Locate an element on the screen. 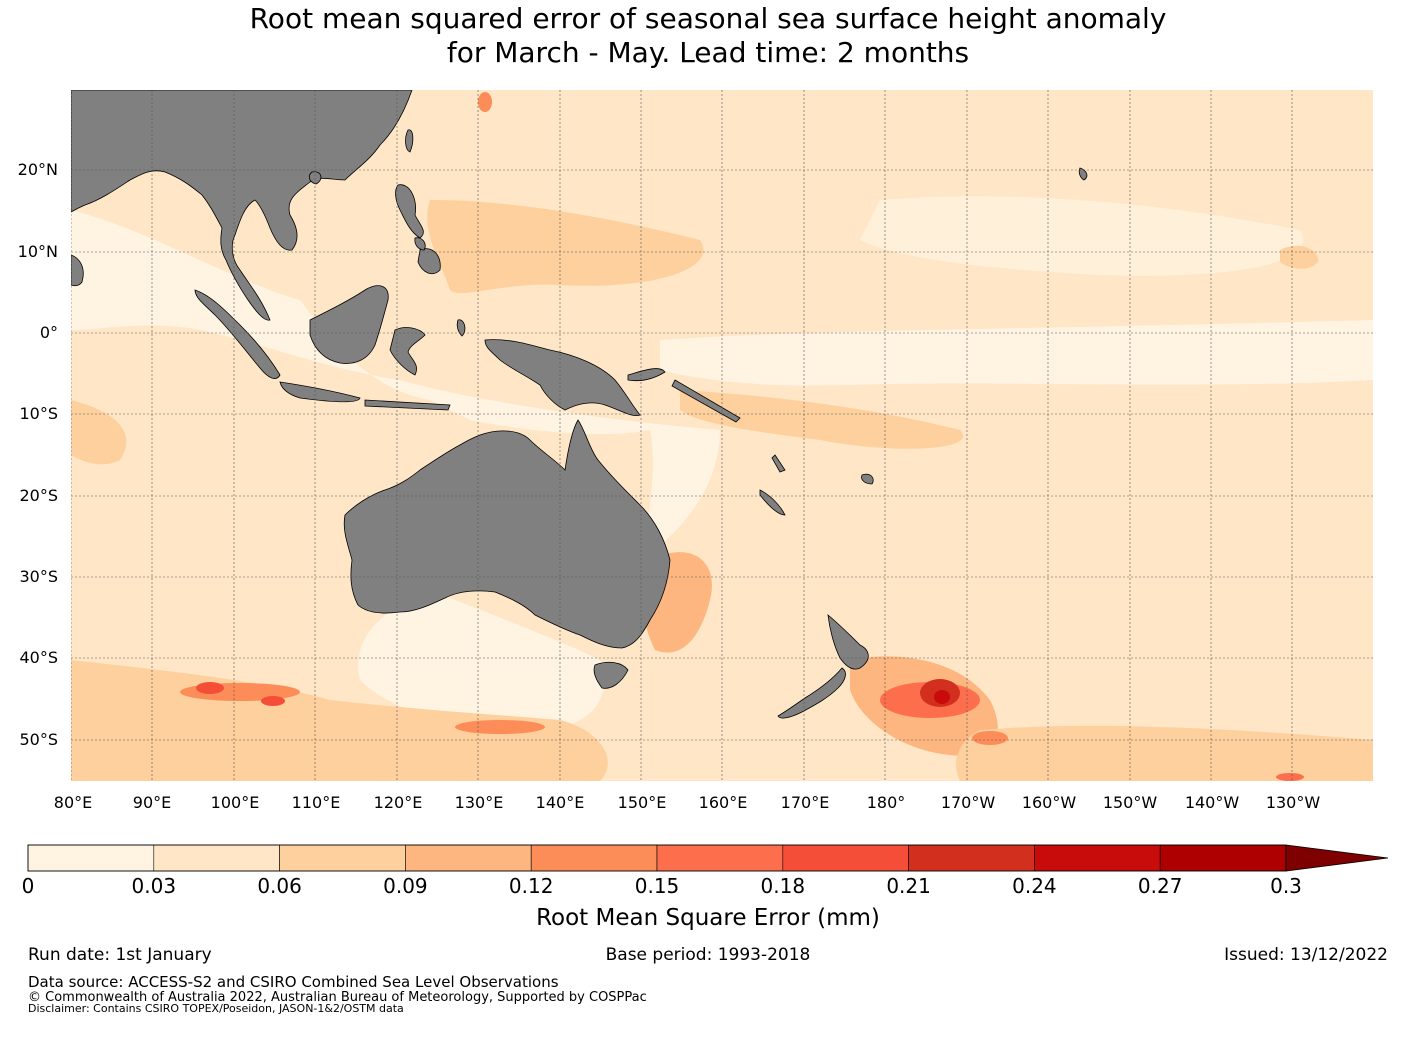 The image size is (1416, 1050). taiwan is located at coordinates (409, 141).